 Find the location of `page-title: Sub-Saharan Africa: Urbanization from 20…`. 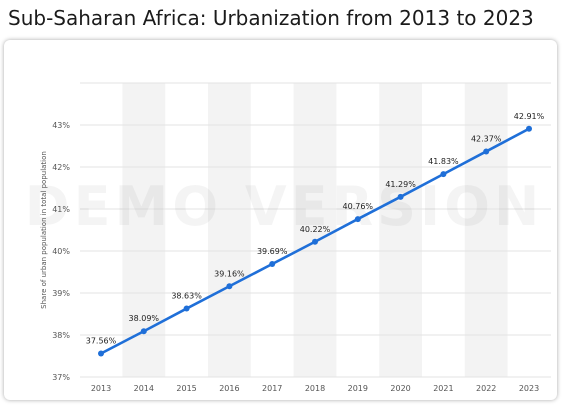

page-title: Sub-Saharan Africa: Urbanization from 20… is located at coordinates (271, 18).